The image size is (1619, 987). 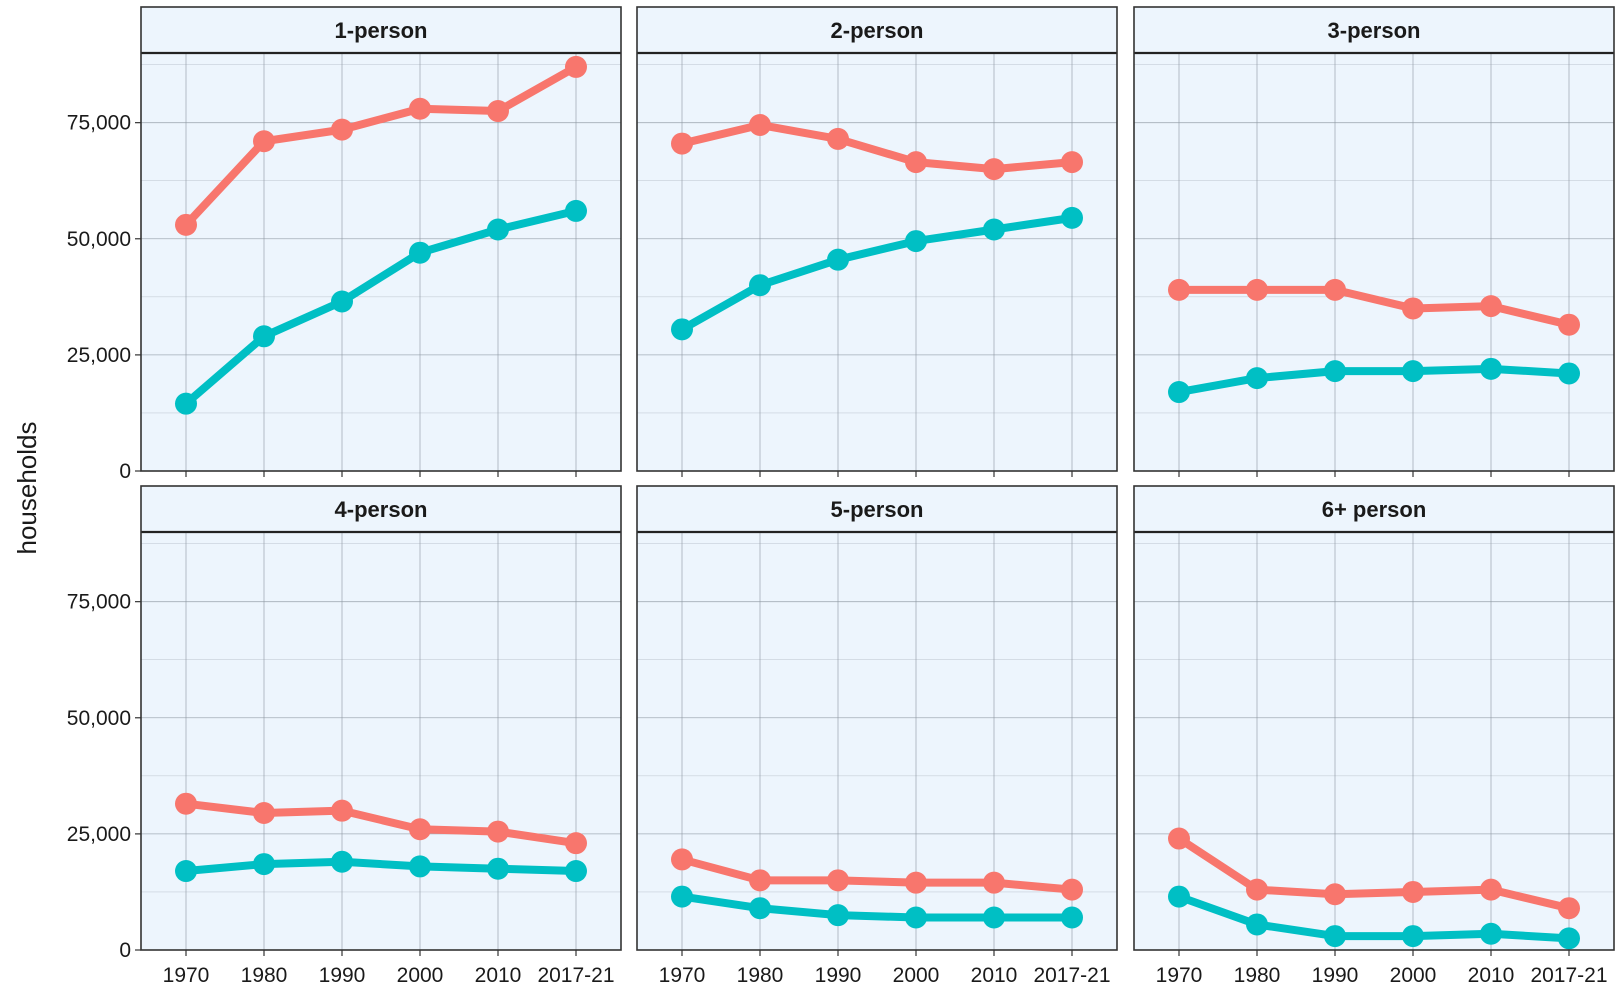 I want to click on panel-title: 6+ person, so click(x=1374, y=509).